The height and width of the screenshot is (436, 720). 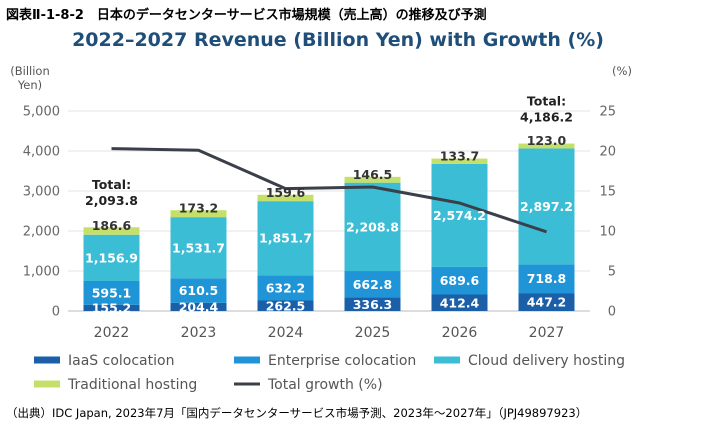 What do you see at coordinates (546, 361) in the screenshot?
I see `legend-label: Cloud delivery hosting` at bounding box center [546, 361].